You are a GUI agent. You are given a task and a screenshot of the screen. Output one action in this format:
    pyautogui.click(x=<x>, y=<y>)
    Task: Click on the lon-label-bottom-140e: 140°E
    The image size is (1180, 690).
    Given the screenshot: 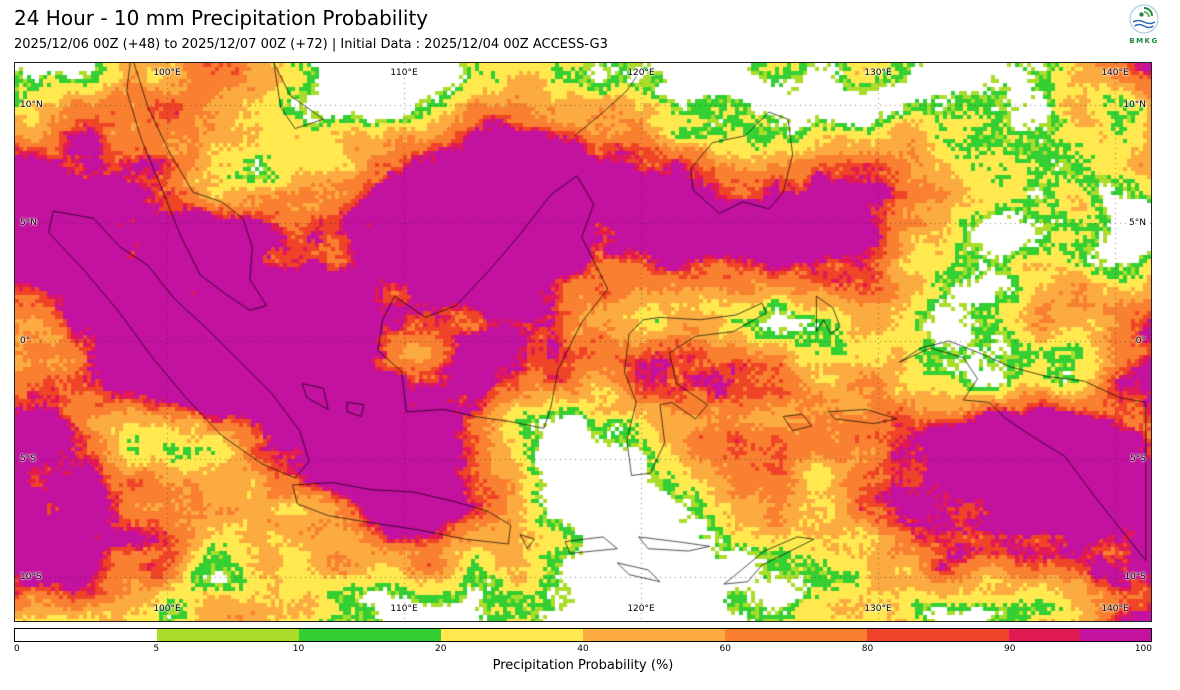 What is the action you would take?
    pyautogui.click(x=1115, y=609)
    